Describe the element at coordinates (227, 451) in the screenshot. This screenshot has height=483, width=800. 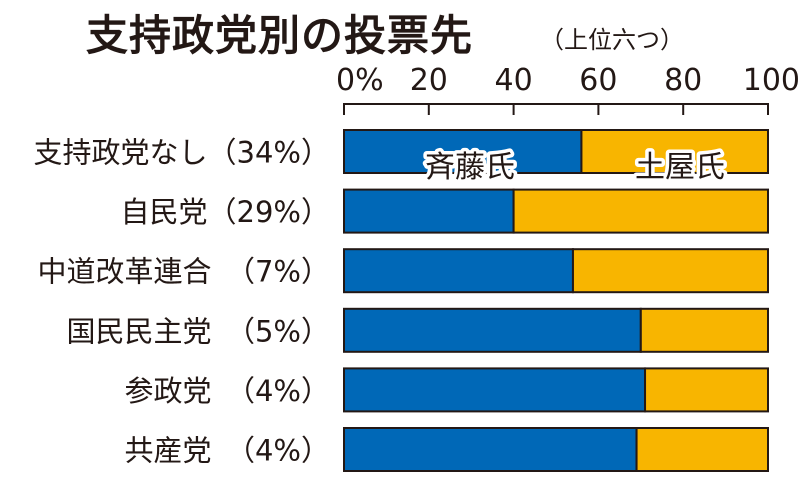
I see `category-label: 共産党 （4%）` at that location.